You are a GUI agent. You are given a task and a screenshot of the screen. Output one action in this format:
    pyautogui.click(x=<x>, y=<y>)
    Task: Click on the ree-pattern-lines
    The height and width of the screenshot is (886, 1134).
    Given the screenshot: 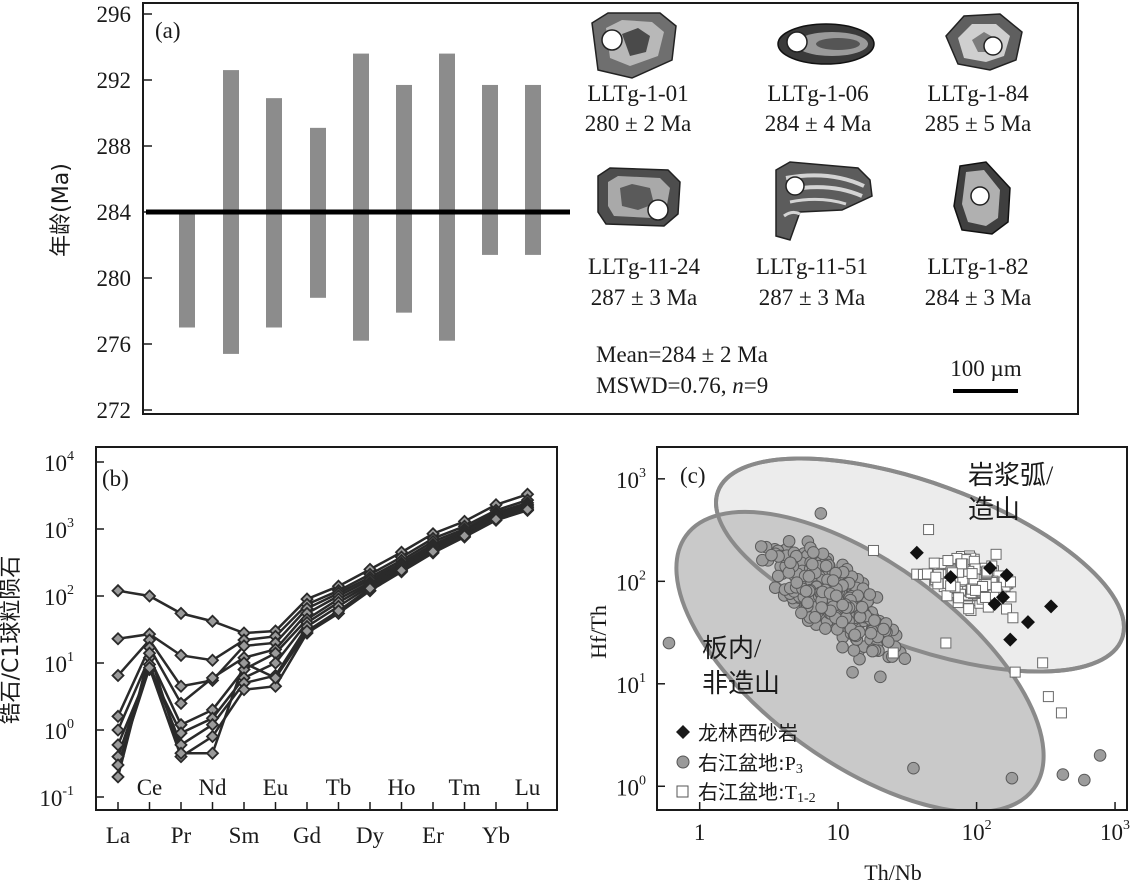 What is the action you would take?
    pyautogui.click(x=323, y=635)
    